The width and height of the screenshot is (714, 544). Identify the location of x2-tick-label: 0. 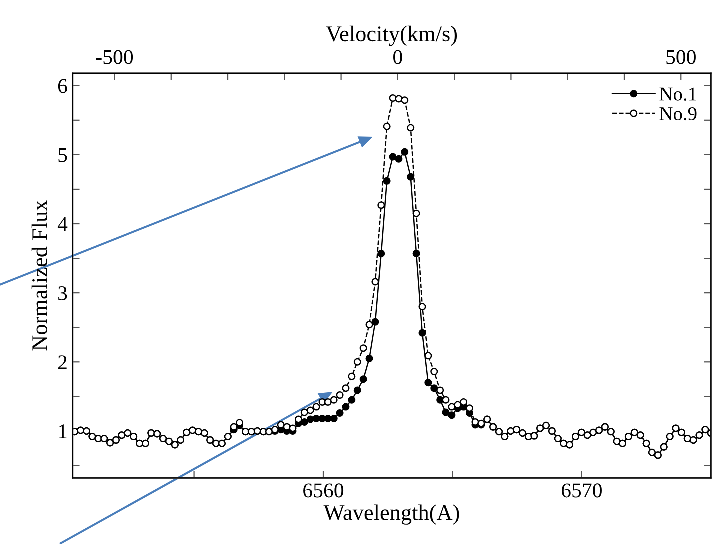
(398, 57).